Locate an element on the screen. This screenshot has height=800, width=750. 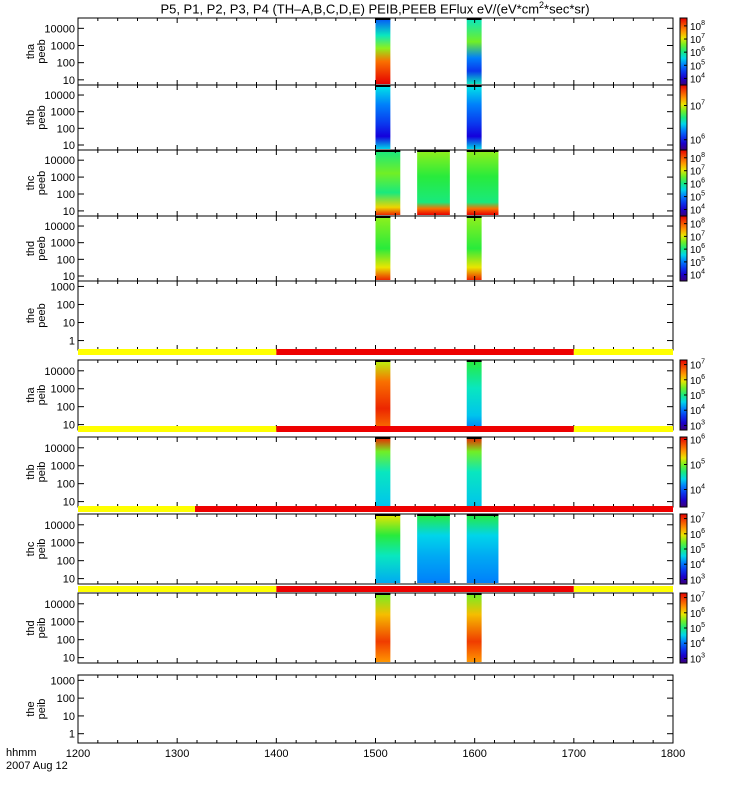
panel-thbPeib: 10 100 1000 10000 thb peib 10⁴ 10⁵ 10⁶ is located at coordinates (365, 471).